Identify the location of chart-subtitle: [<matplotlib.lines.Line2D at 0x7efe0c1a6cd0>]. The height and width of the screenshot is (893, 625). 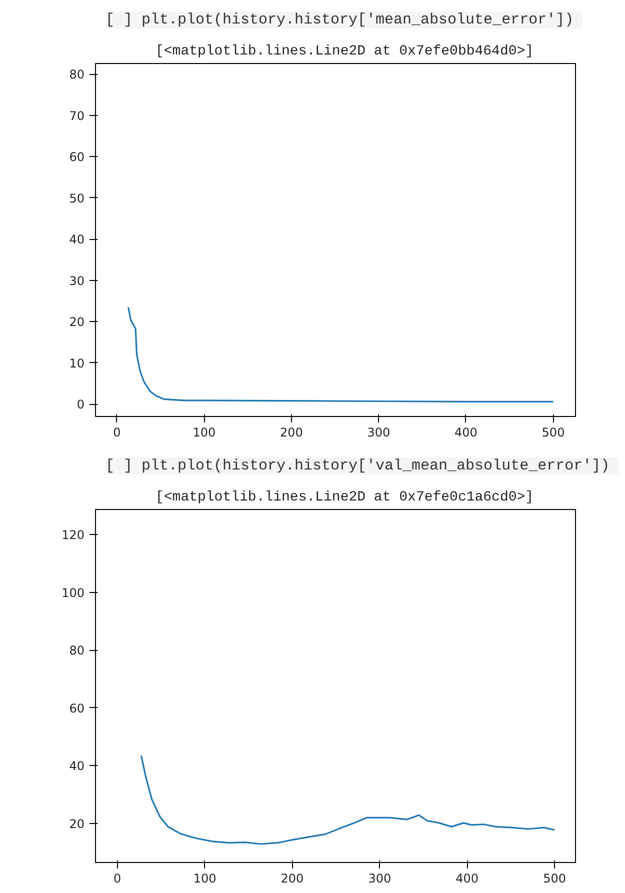
(345, 498).